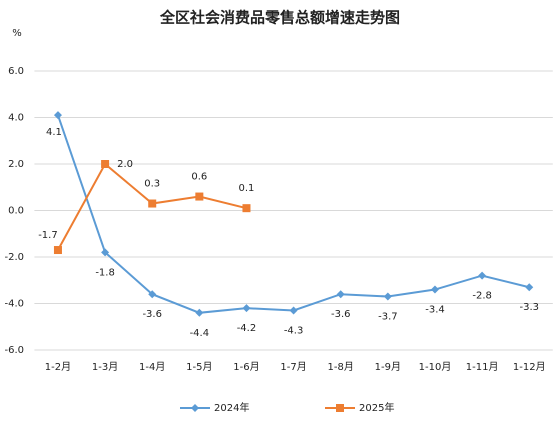 This screenshot has width=560, height=430. I want to click on x-tick-label: 1-9月, so click(388, 367).